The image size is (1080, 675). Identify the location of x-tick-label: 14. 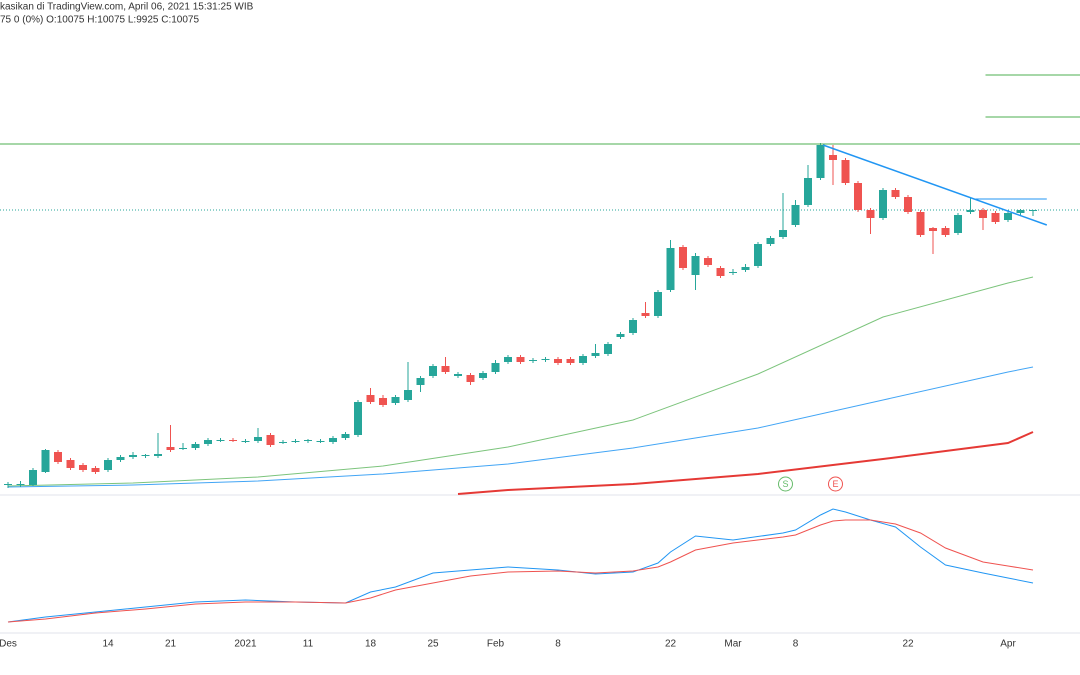
(108, 644).